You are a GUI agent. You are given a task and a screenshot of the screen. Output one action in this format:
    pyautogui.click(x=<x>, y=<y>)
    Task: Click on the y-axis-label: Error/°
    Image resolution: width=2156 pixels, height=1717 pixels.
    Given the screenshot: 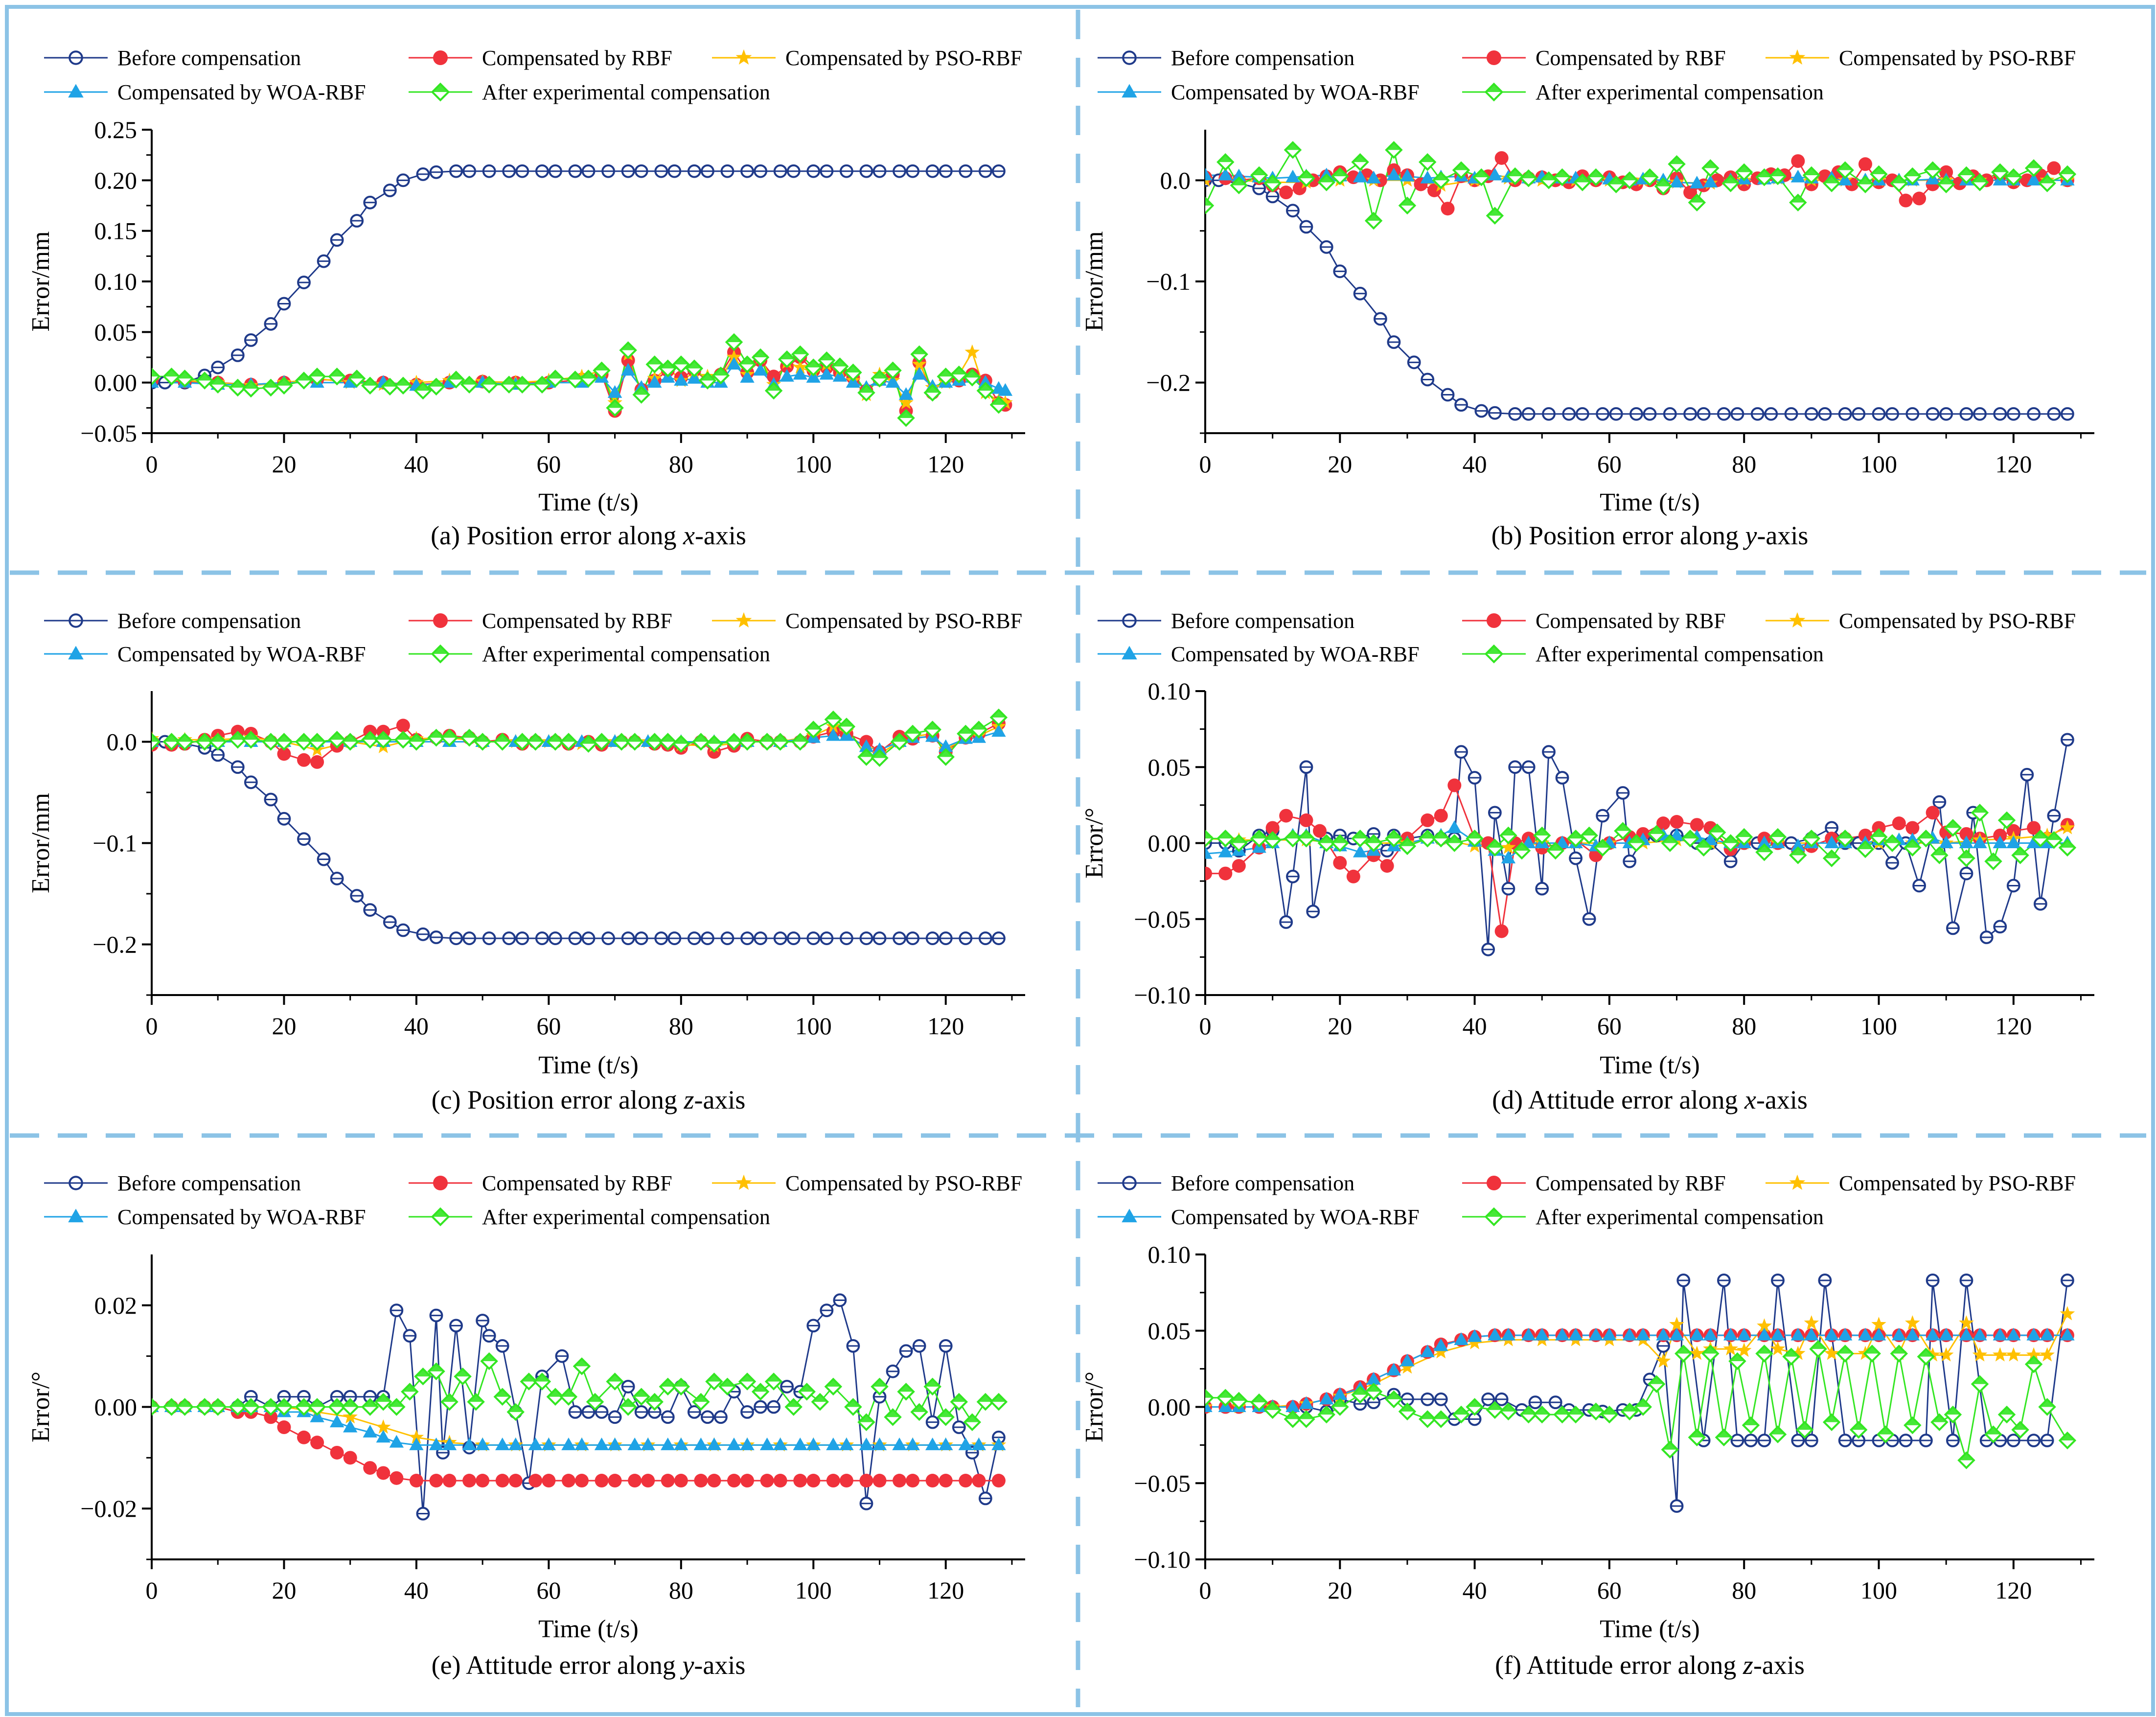 What is the action you would take?
    pyautogui.click(x=41, y=1406)
    